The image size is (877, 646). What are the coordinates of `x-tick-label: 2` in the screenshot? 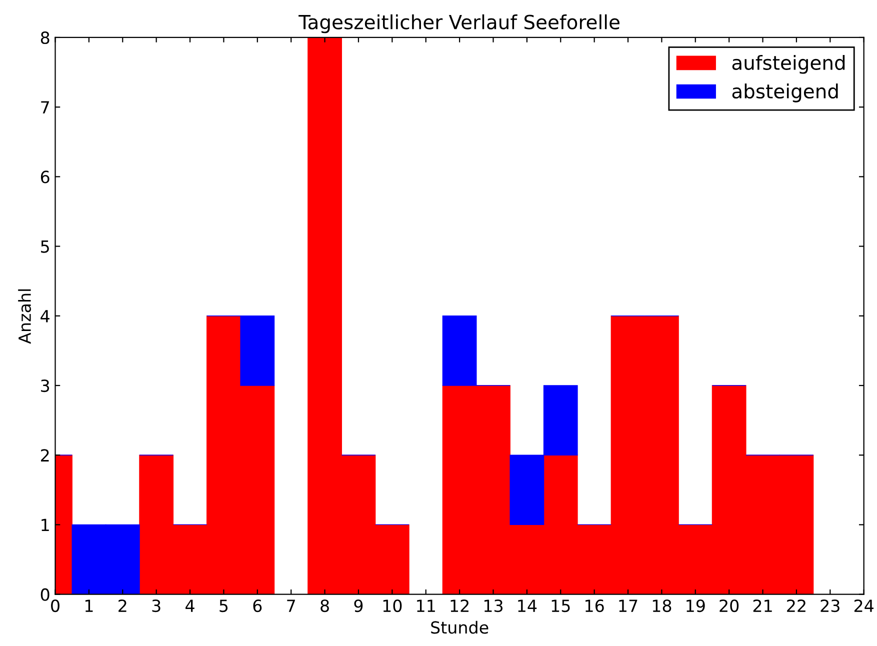 It's located at (122, 605).